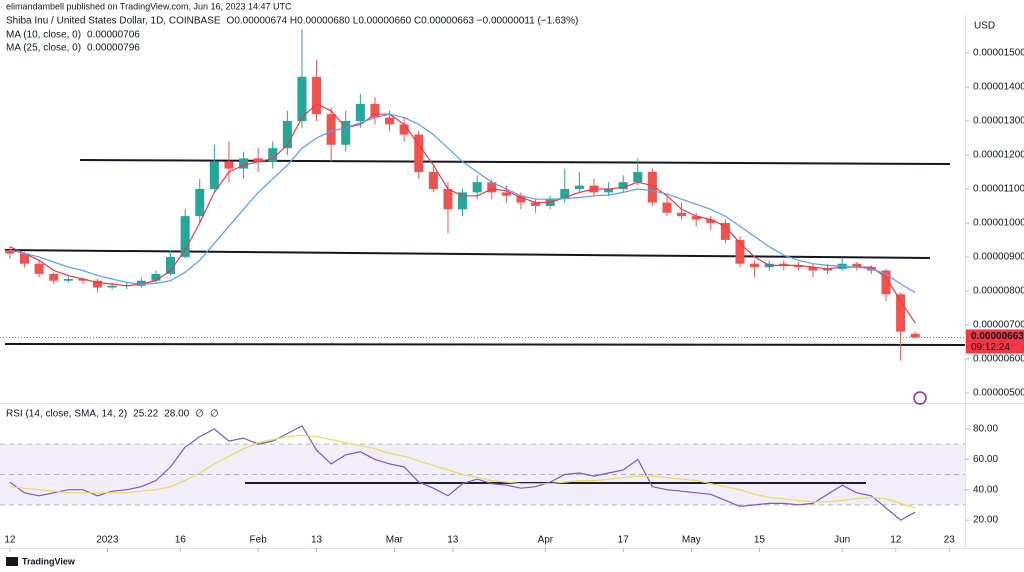  Describe the element at coordinates (998, 291) in the screenshot. I see `y-tick-label: 0.00000800` at that location.